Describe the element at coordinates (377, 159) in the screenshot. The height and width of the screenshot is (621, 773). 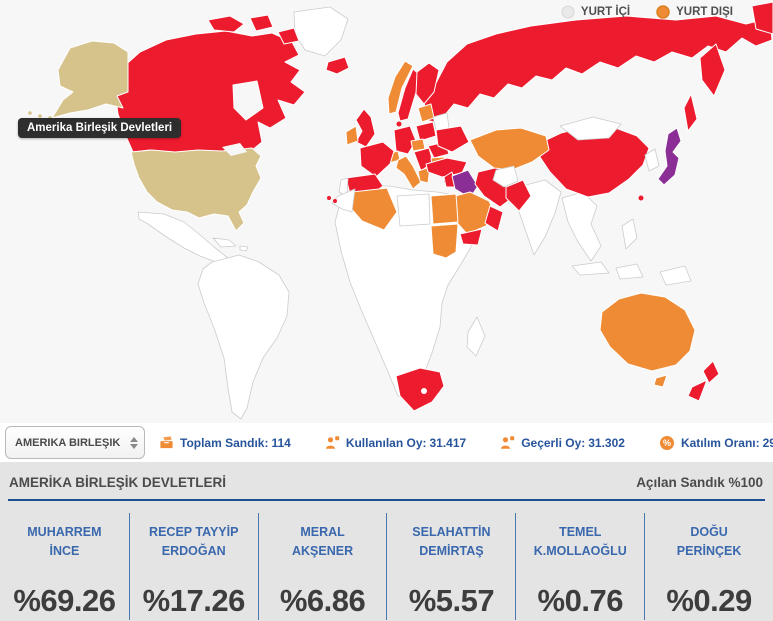
I see `map-region-france` at that location.